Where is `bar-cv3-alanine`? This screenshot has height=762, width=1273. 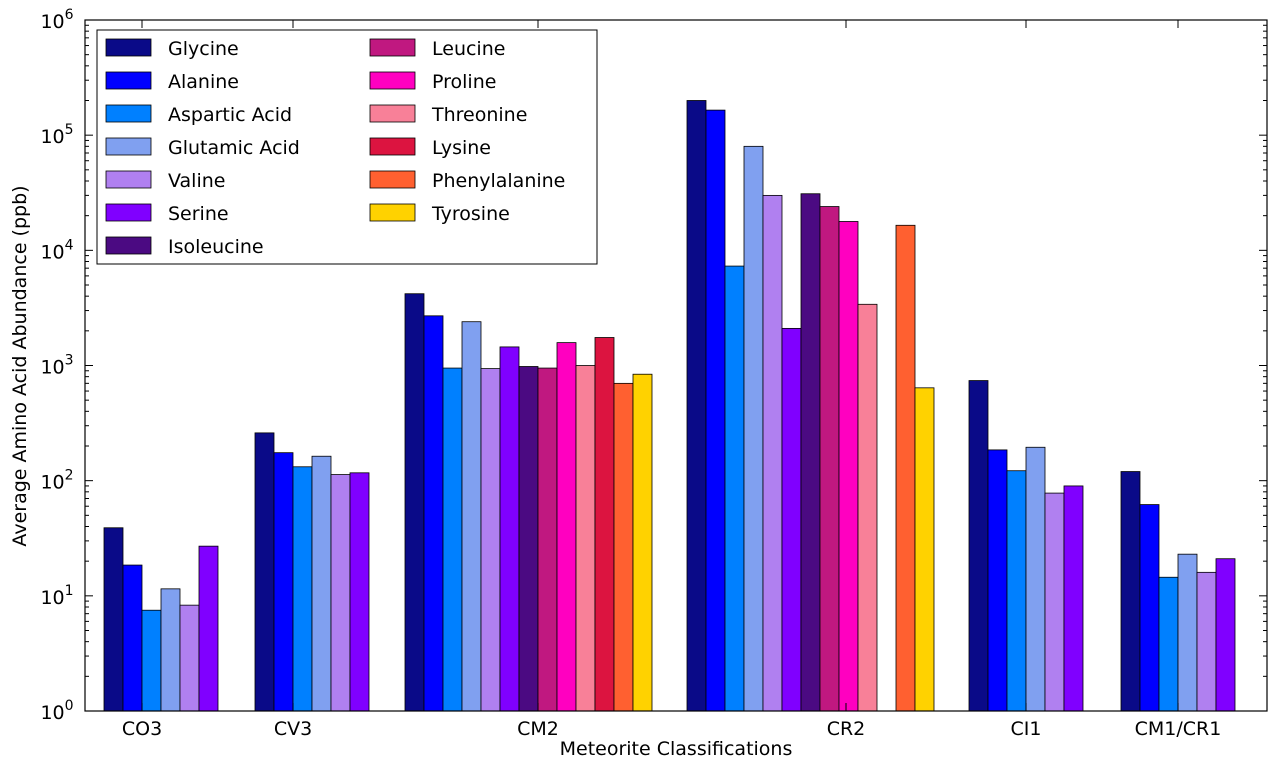 bar-cv3-alanine is located at coordinates (283, 582).